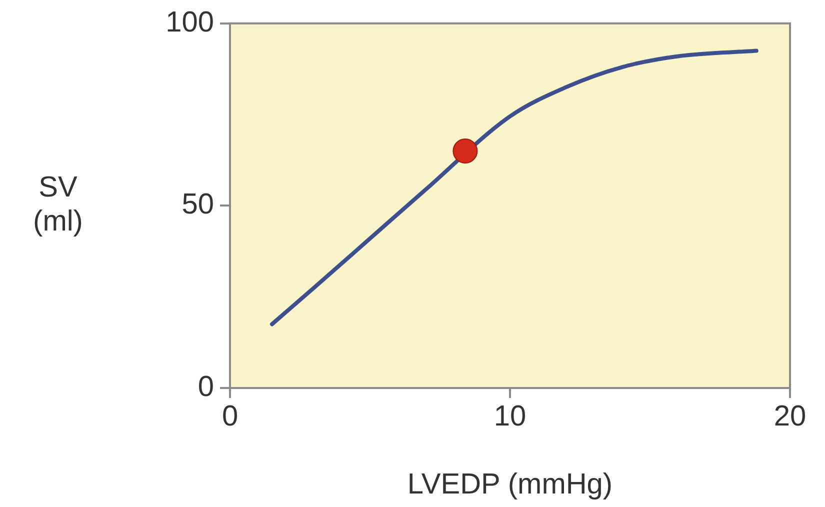 The image size is (825, 507). Describe the element at coordinates (790, 416) in the screenshot. I see `x-tick-label: 20` at that location.